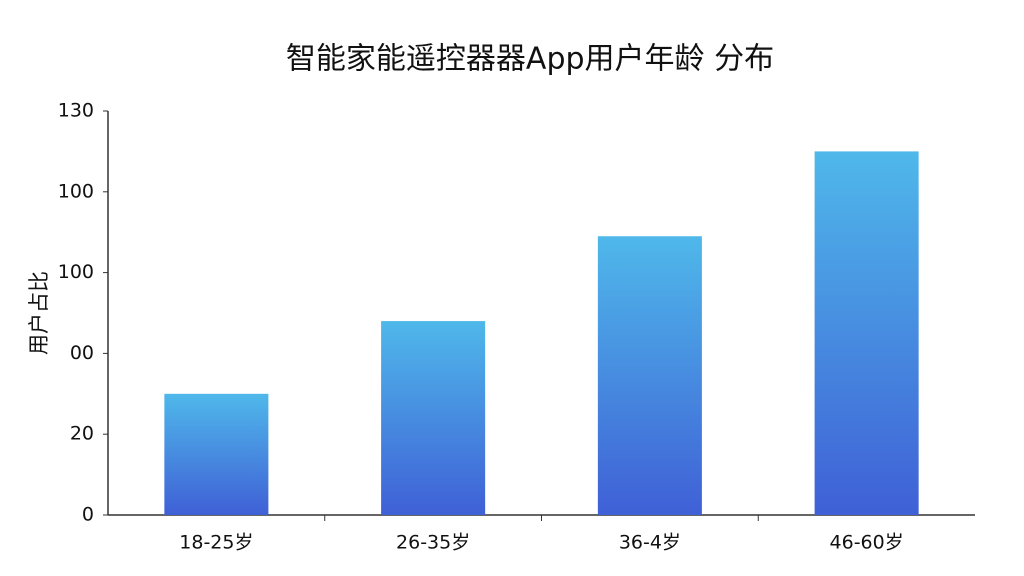  Describe the element at coordinates (216, 543) in the screenshot. I see `x-tick-label: 18-25岁` at that location.